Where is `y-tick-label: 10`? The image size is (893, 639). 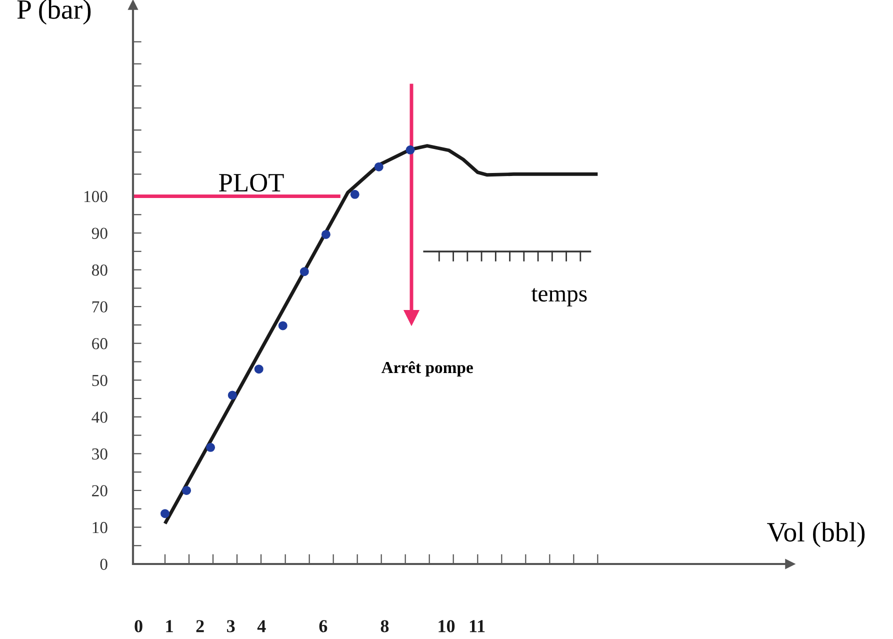
y-tick-label: 10 is located at coordinates (100, 528).